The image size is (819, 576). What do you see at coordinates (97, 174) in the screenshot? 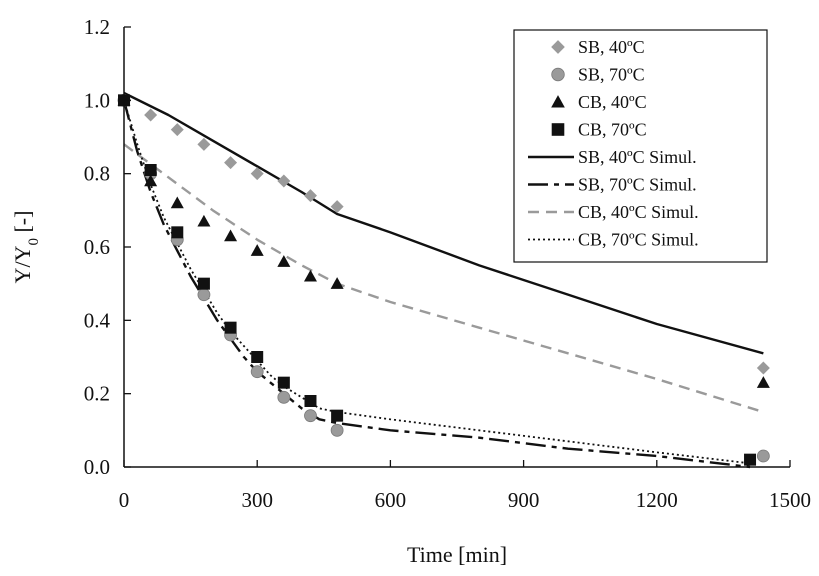
I see `y-tick-label: 0.8` at bounding box center [97, 174].